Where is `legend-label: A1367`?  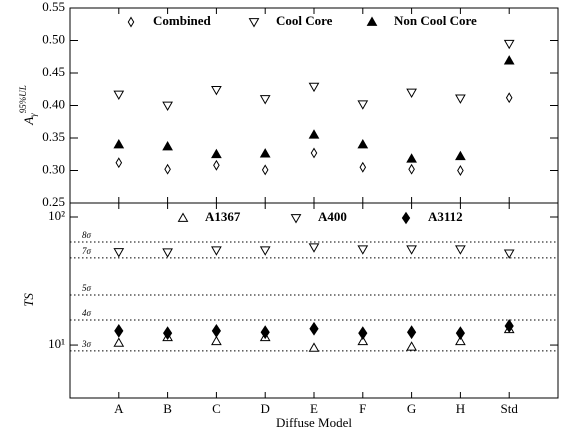 legend-label: A1367 is located at coordinates (223, 216).